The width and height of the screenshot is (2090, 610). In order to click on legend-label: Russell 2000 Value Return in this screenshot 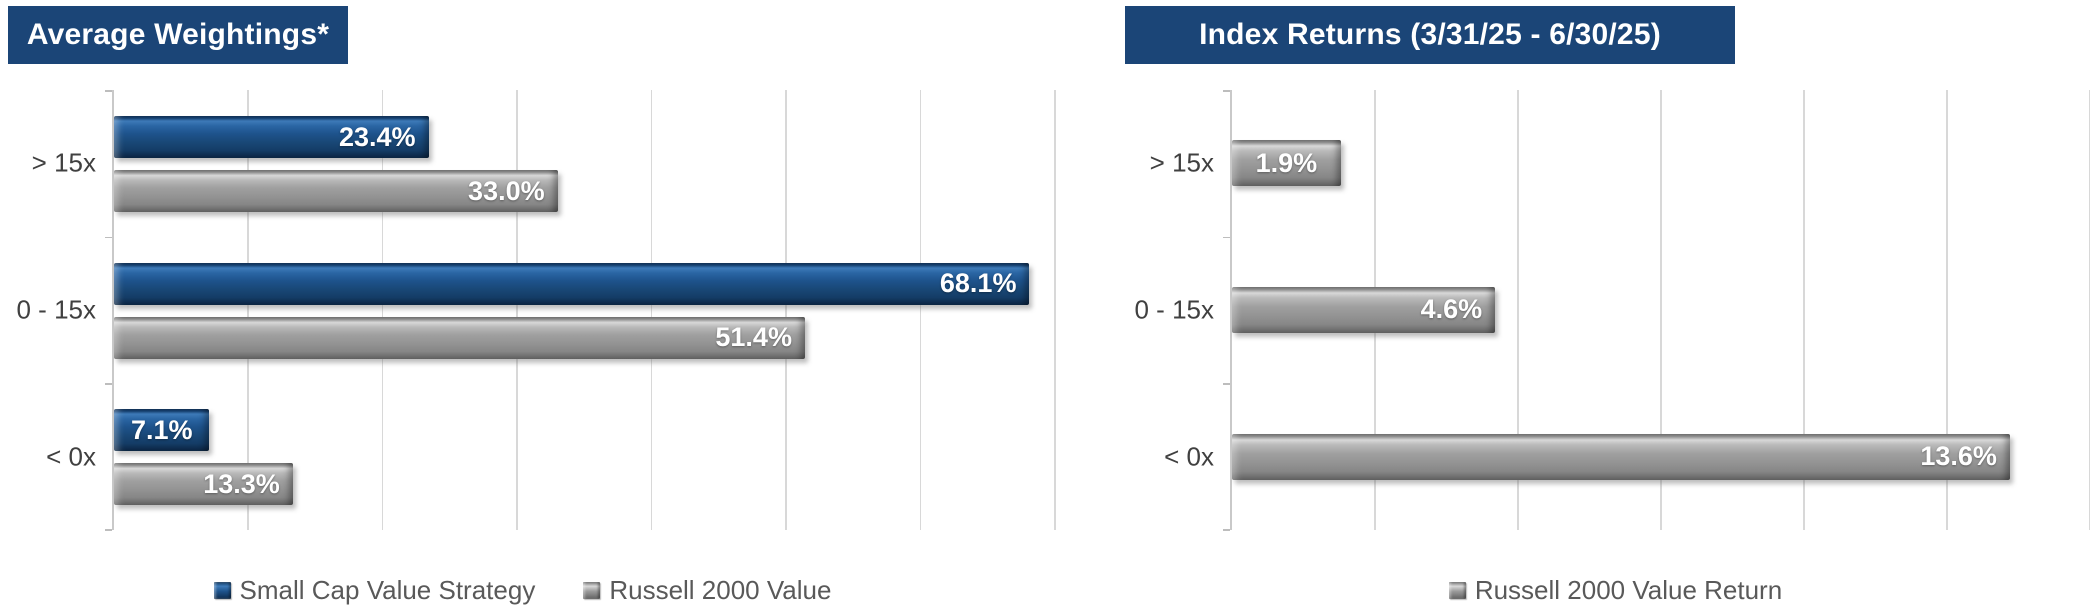, I will do `click(1628, 589)`.